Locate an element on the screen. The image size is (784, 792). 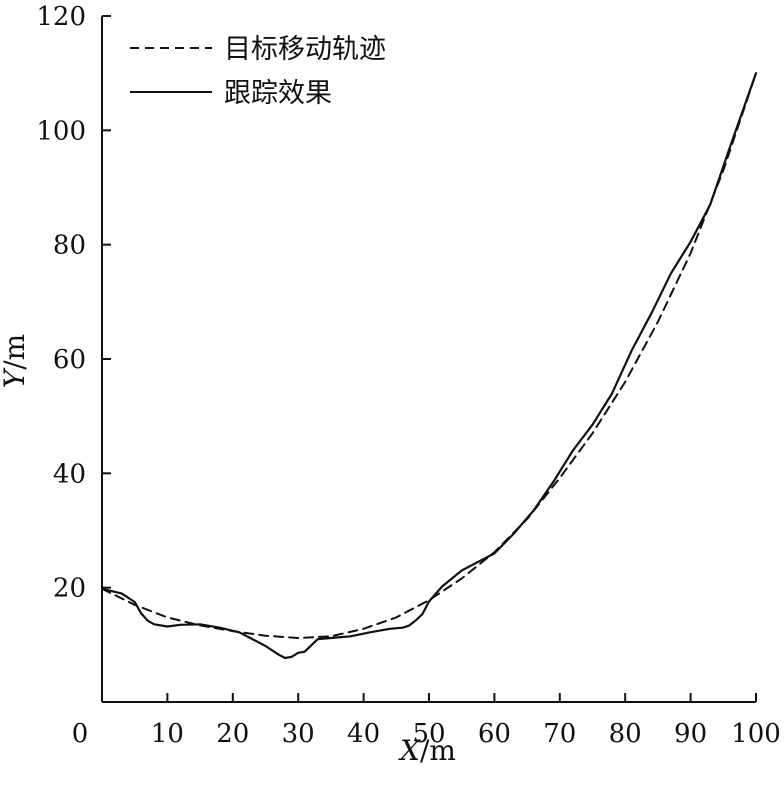
x-ticks: 0 10 20 30 40 50 60 70 80 90 100 is located at coordinates (426, 721).